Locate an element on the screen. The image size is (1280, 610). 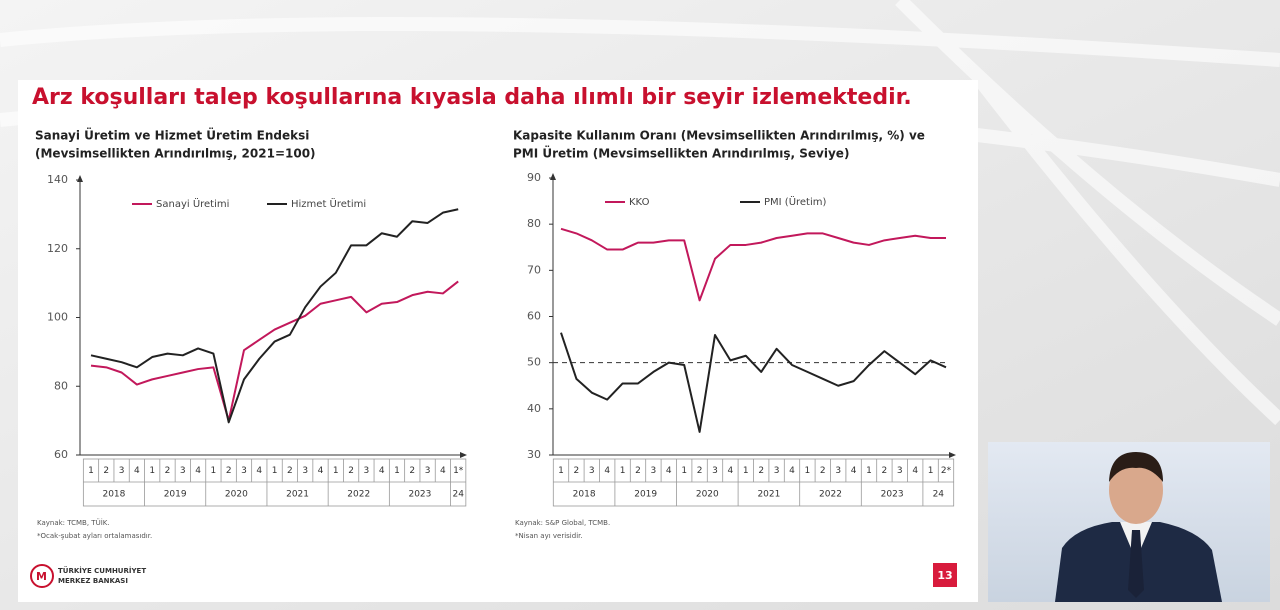
logo: M TÜRKİYE CUMHURİYET MERKEZ BANKASI is located at coordinates (88, 576).